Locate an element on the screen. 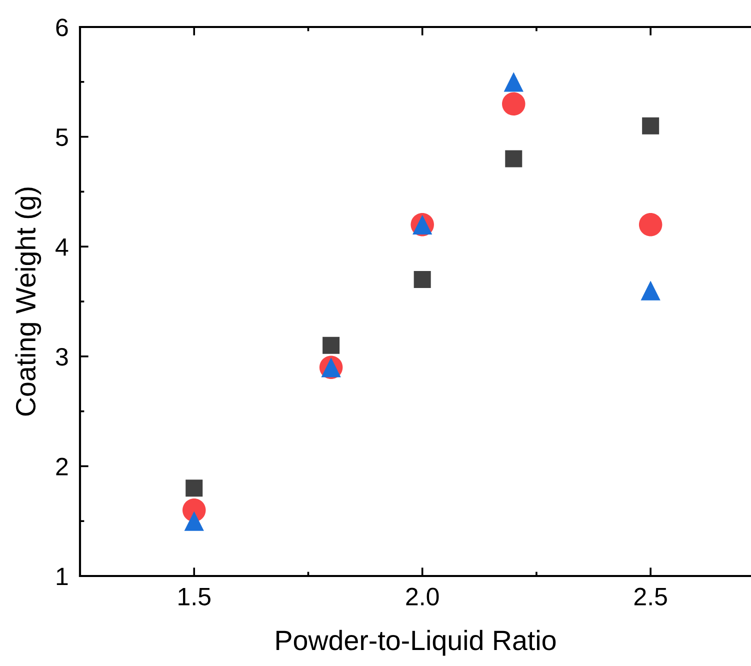  y-tick-label: 1 is located at coordinates (62, 577).